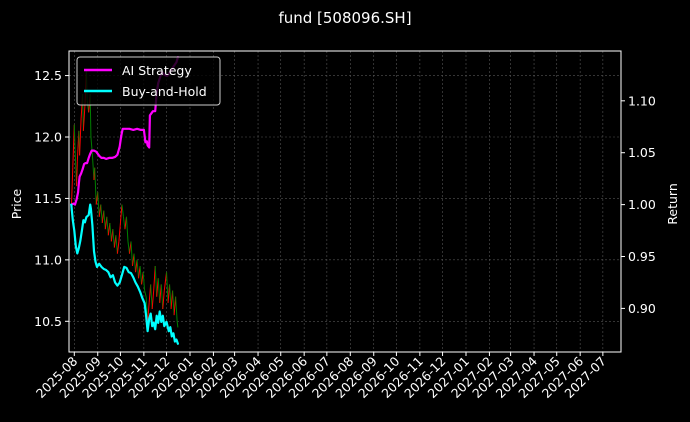 The width and height of the screenshot is (690, 422). I want to click on y2-tick-label: 0.90, so click(642, 308).